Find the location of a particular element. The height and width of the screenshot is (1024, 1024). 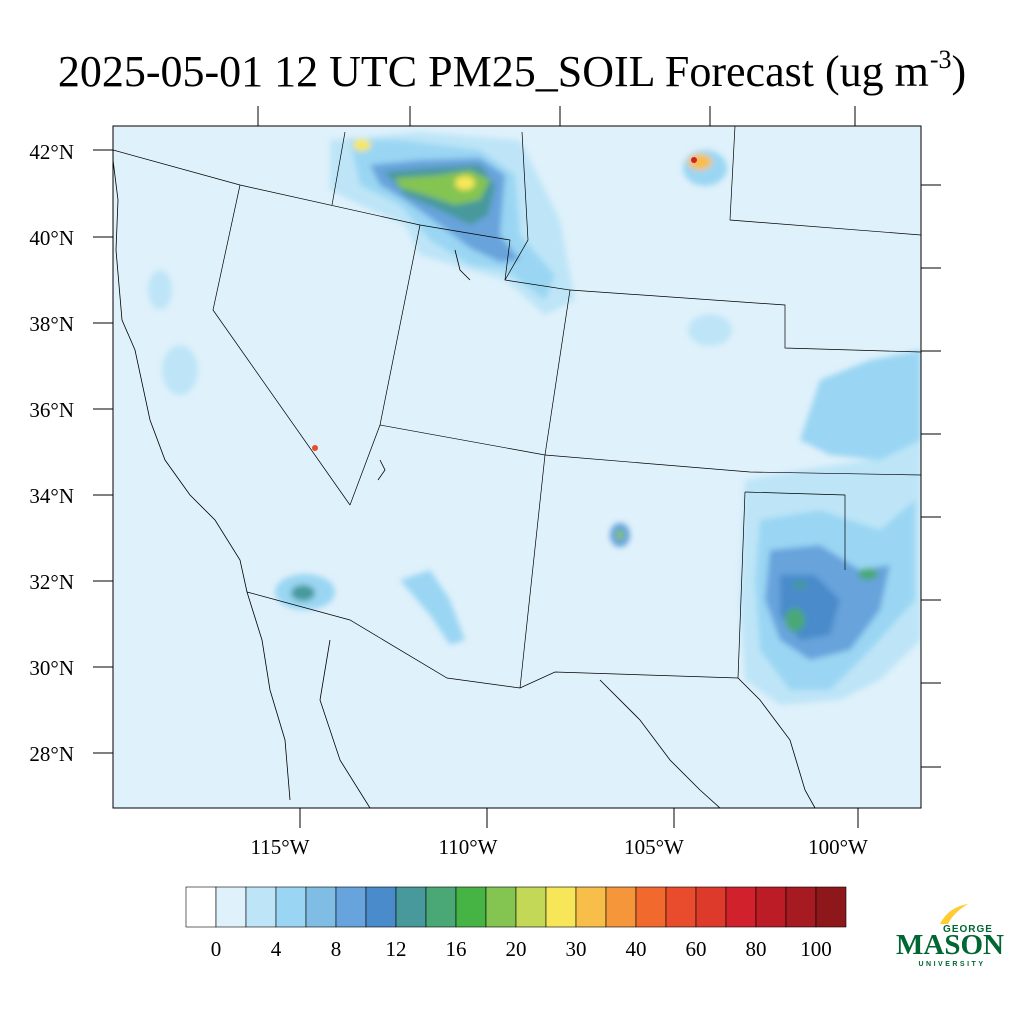

lat-label-36: 36°N is located at coordinates (51, 410).